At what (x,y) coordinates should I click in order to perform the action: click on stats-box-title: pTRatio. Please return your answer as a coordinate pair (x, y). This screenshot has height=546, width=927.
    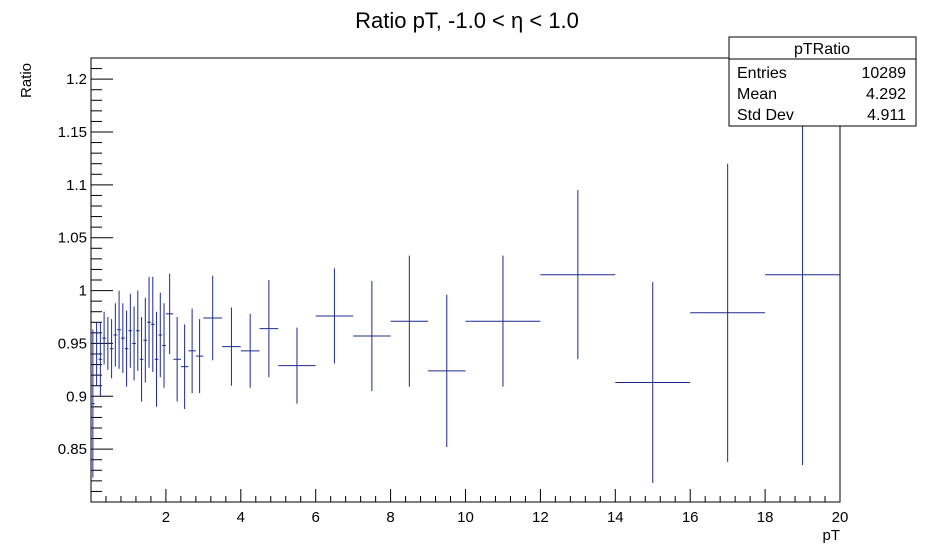
    Looking at the image, I should click on (822, 49).